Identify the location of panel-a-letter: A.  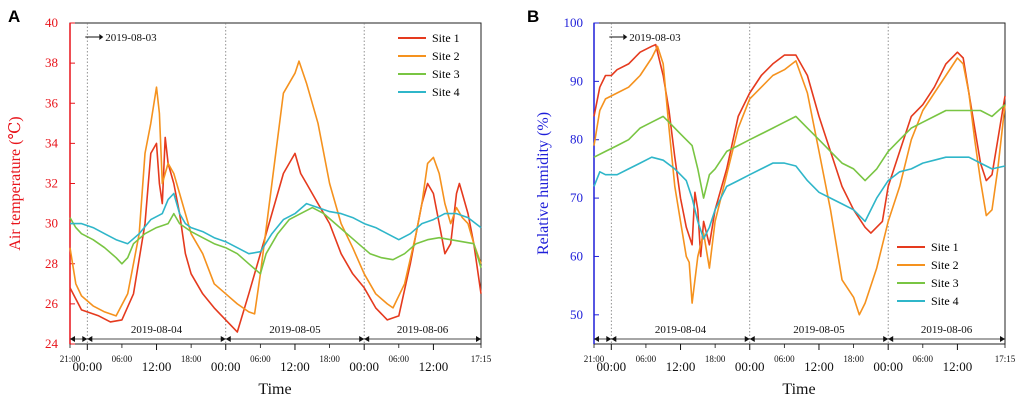
(14, 16).